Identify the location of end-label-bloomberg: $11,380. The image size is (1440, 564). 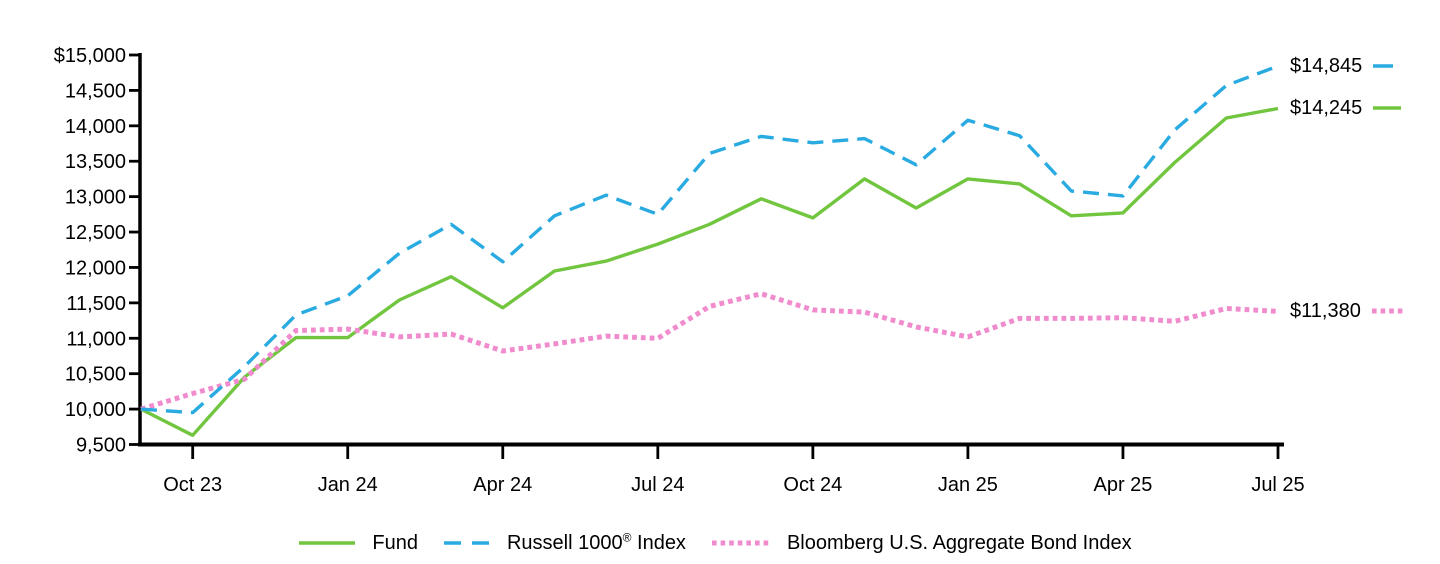
(1347, 311).